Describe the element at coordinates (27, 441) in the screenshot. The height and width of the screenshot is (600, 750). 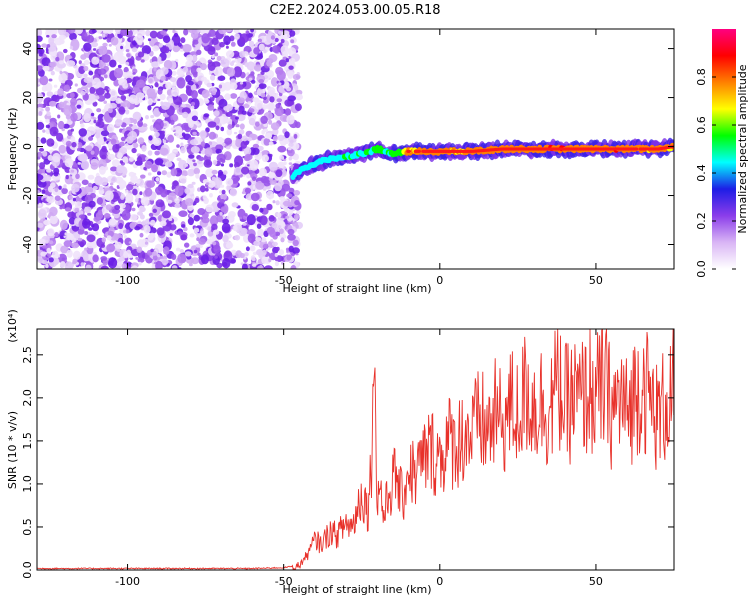
I see `y-tick-label: 1.5` at that location.